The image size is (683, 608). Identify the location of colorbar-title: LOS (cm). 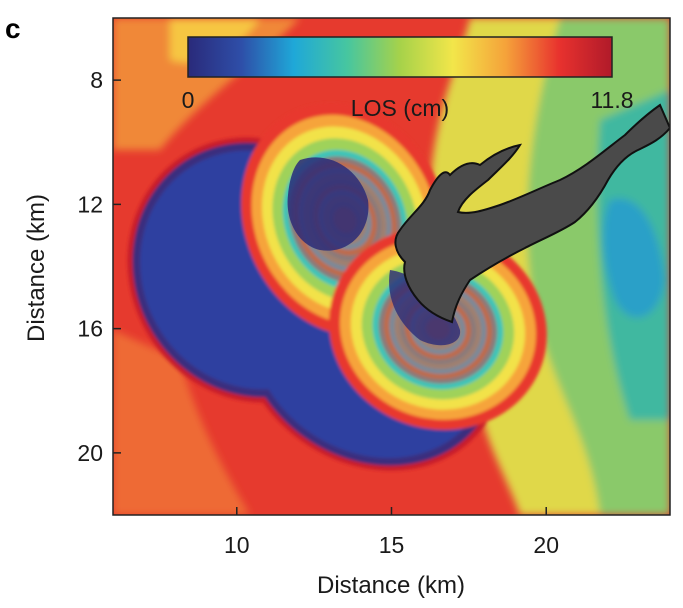
(400, 108).